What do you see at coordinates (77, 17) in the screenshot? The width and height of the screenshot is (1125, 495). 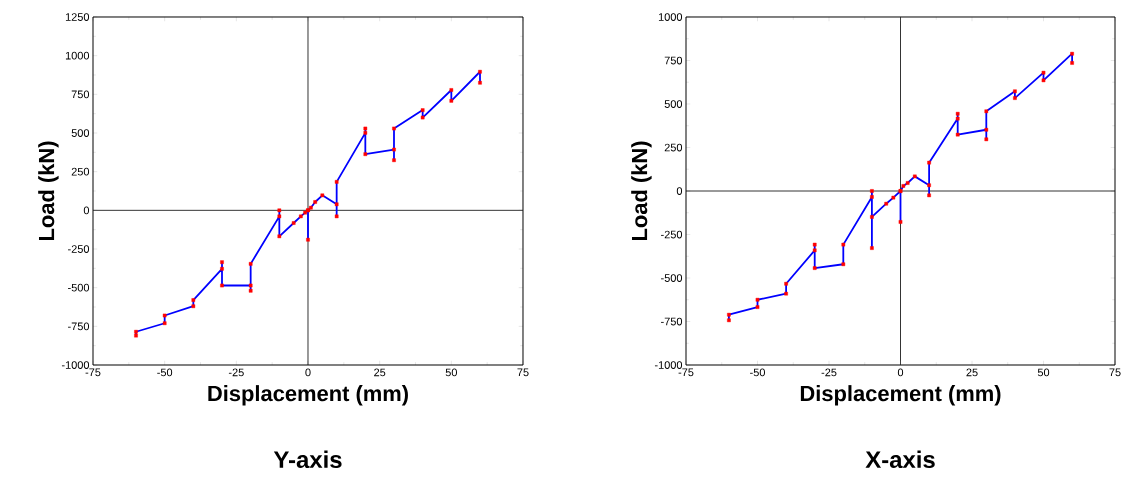 I see `y-tick-label: 1250` at bounding box center [77, 17].